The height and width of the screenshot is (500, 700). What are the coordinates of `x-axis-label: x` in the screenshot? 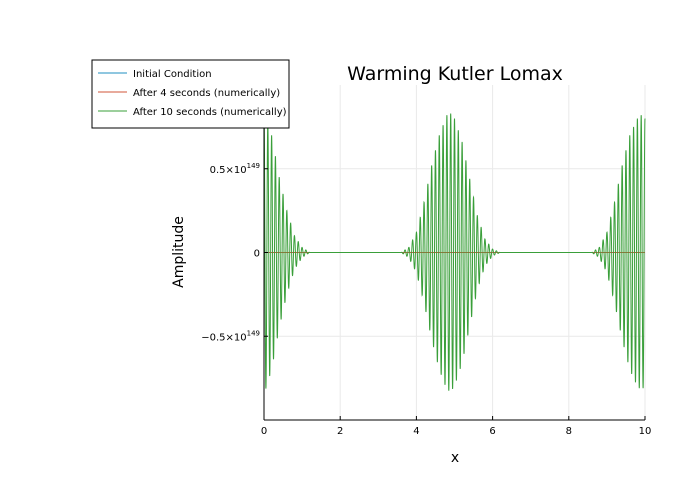 It's located at (455, 458).